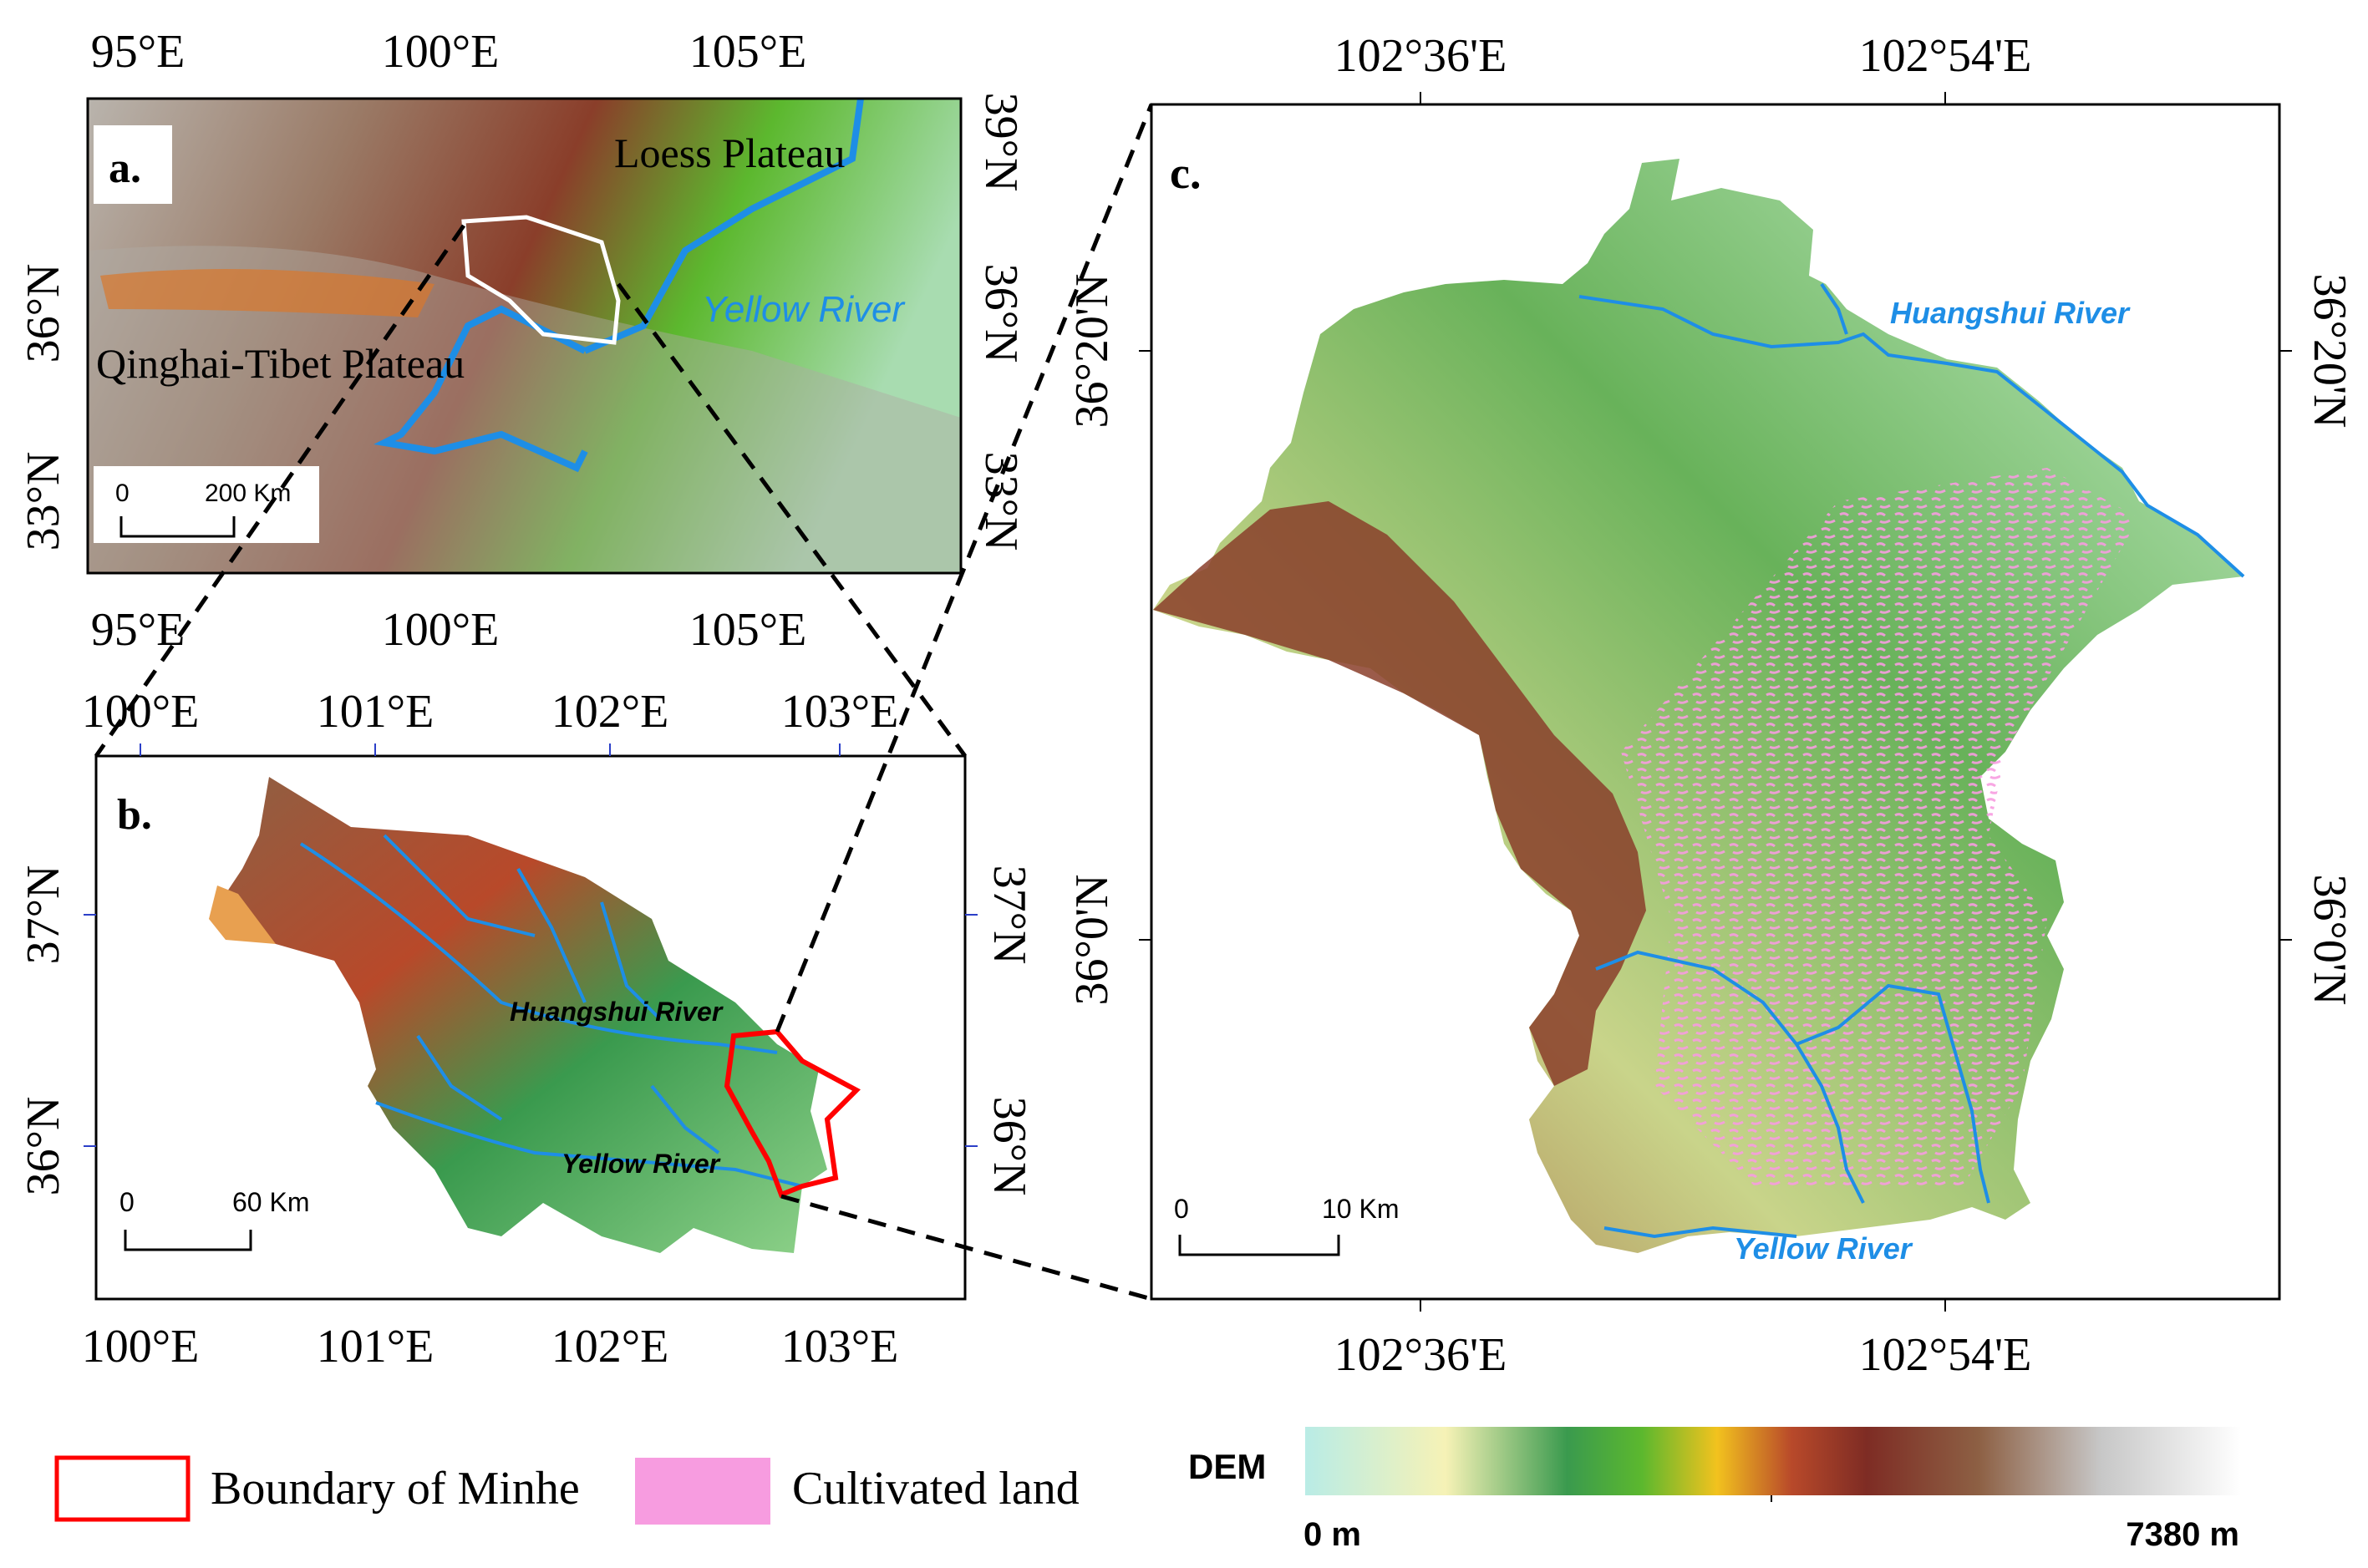 This screenshot has height=1568, width=2368. I want to click on panel-b-label: b., so click(134, 815).